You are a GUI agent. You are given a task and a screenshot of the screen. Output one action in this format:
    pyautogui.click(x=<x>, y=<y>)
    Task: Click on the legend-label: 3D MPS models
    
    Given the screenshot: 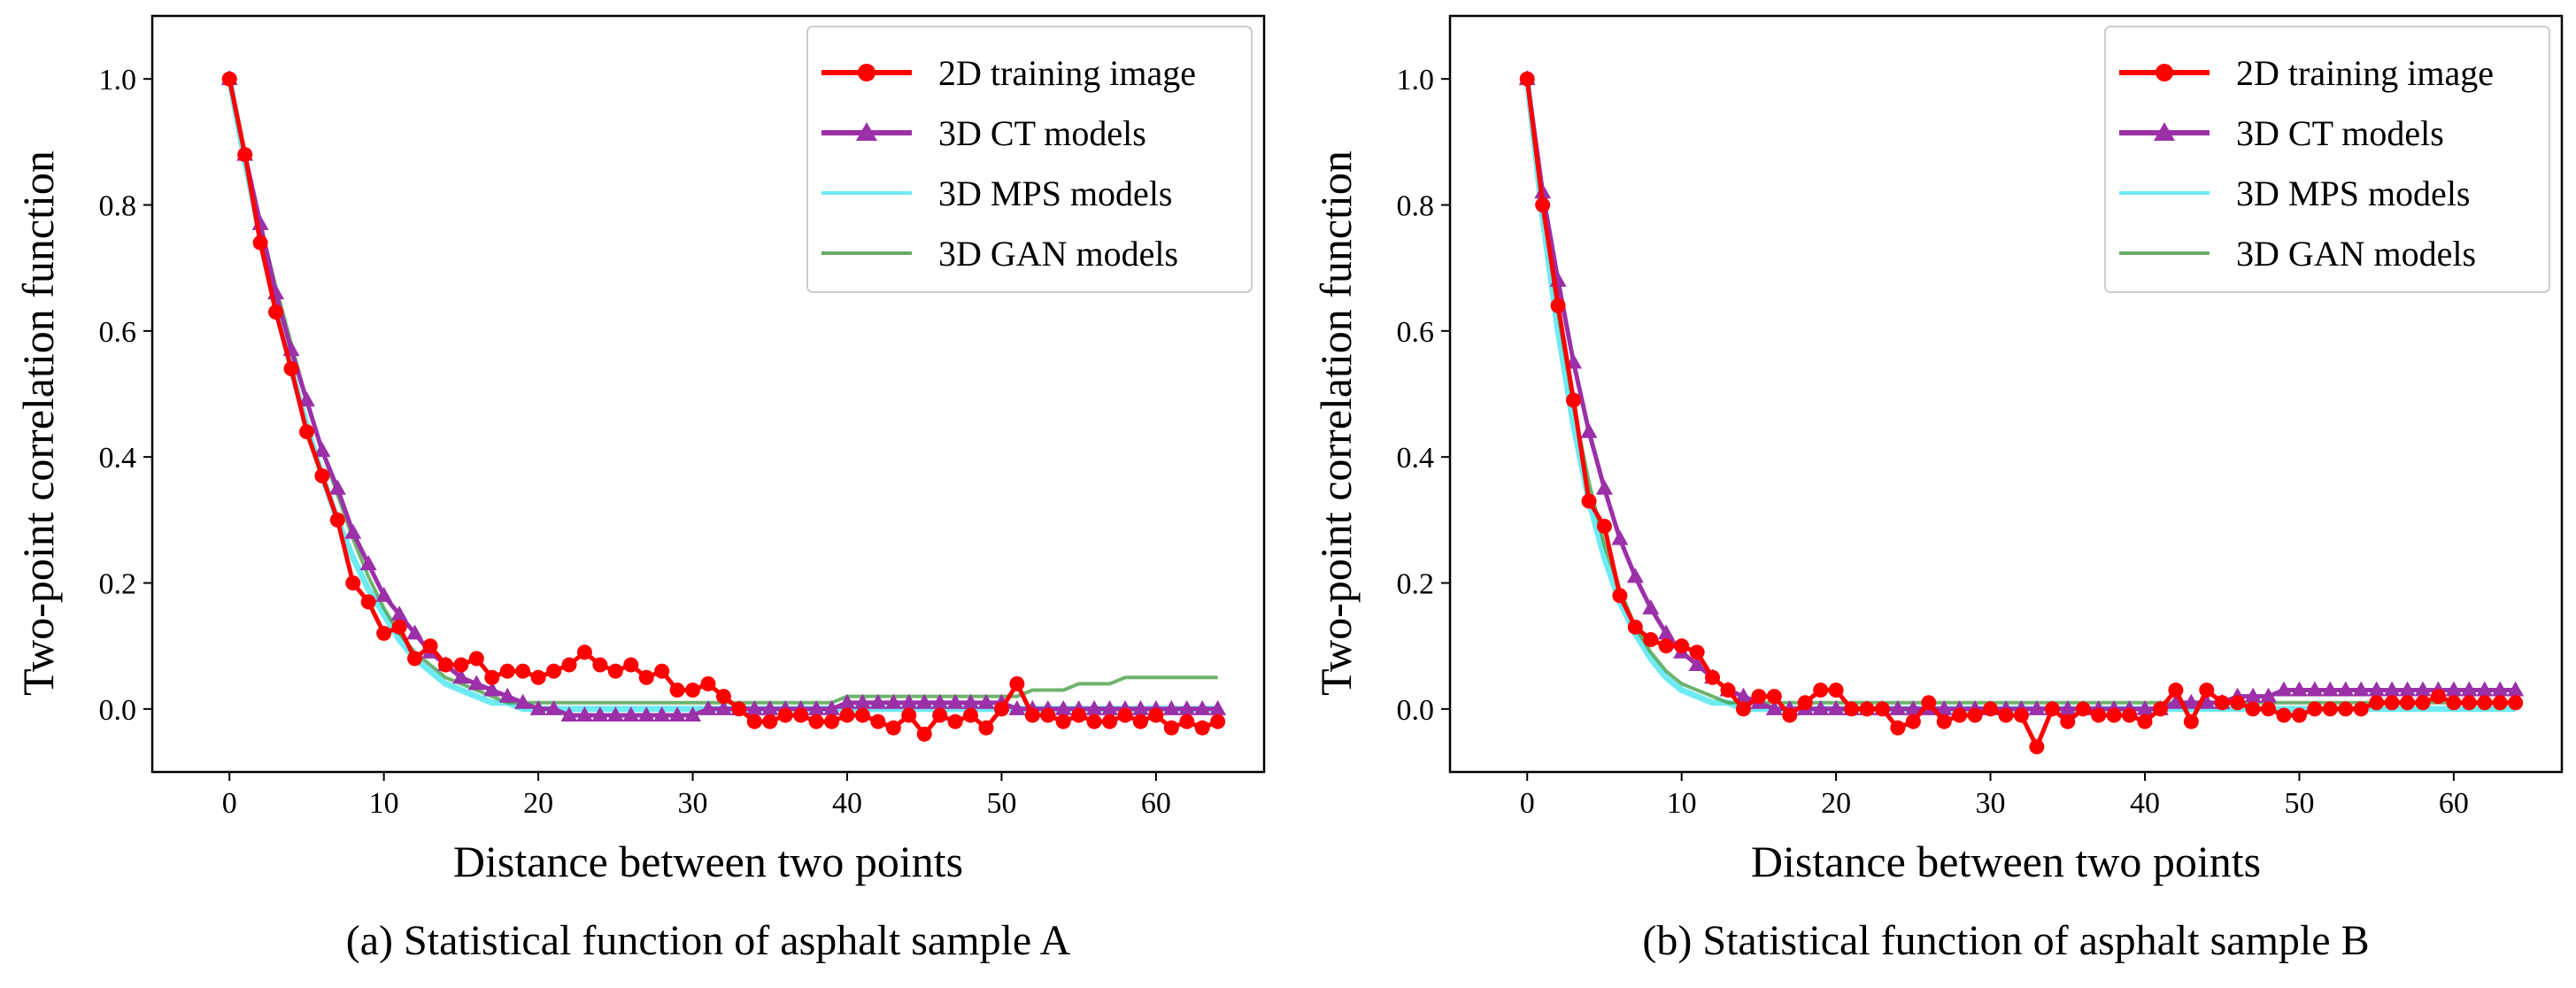 What is the action you would take?
    pyautogui.click(x=2353, y=193)
    